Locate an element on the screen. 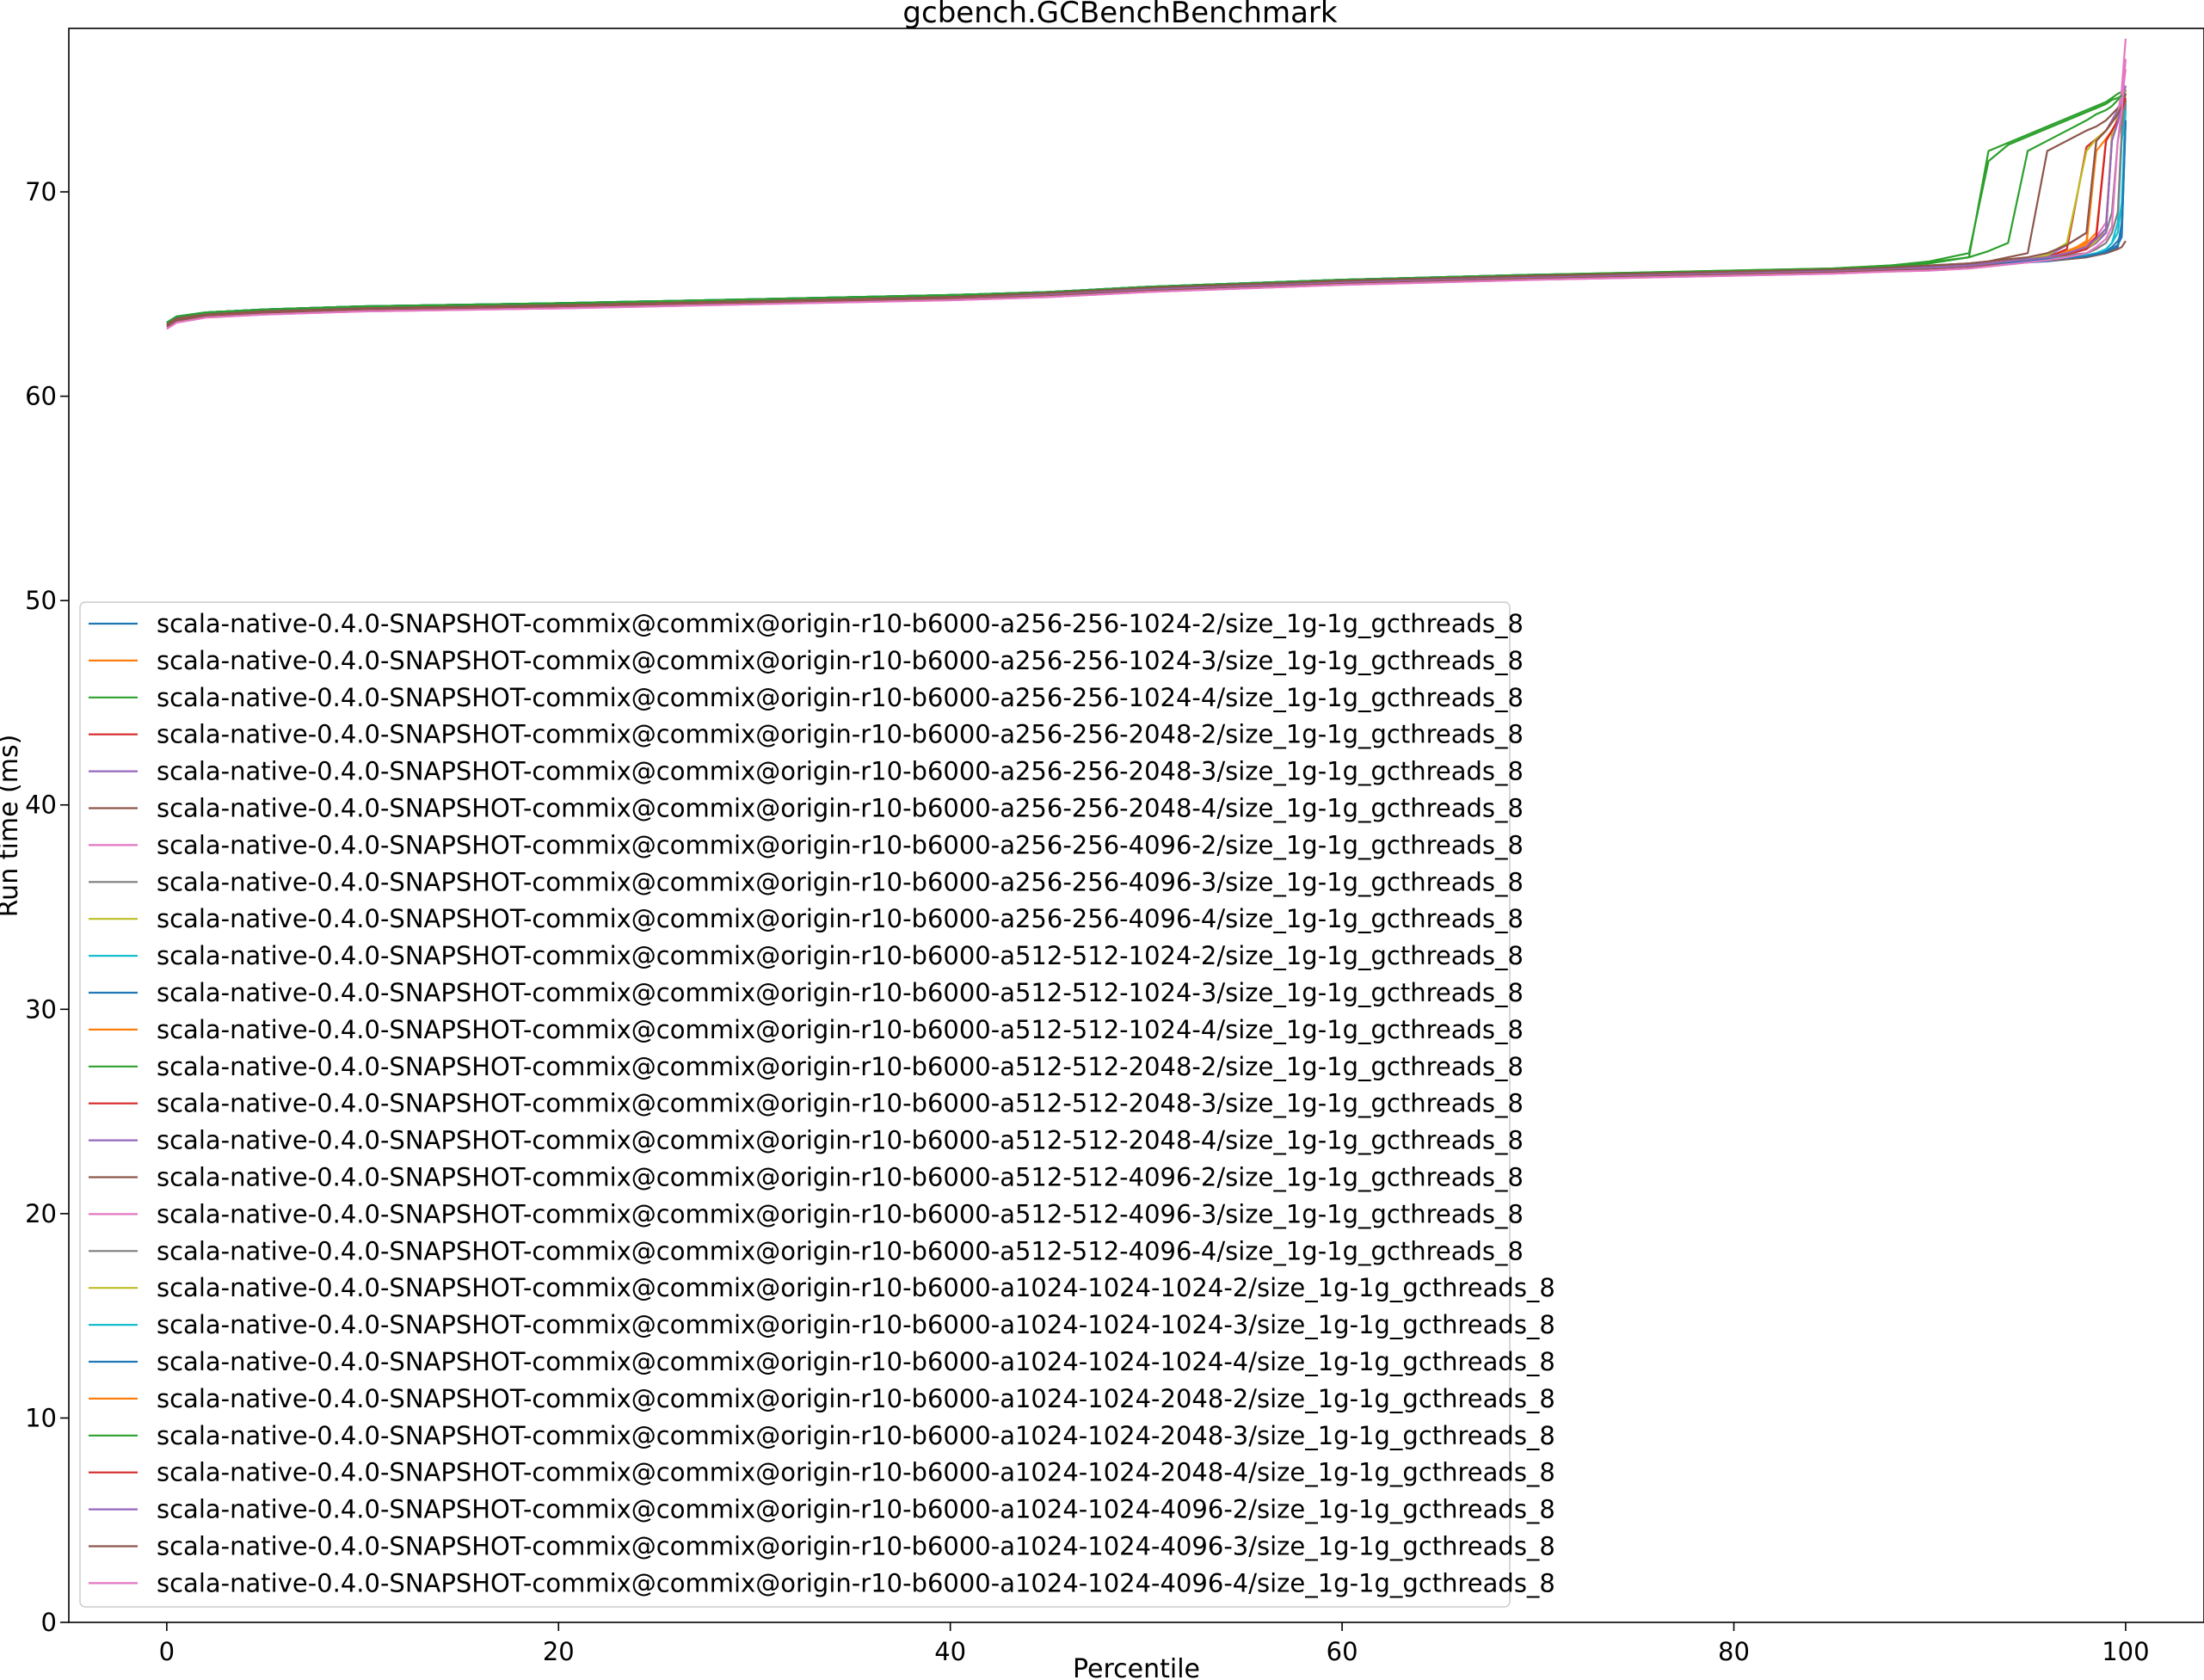 This screenshot has width=2204, height=1680. y-tick-label: 20 is located at coordinates (41, 1214).